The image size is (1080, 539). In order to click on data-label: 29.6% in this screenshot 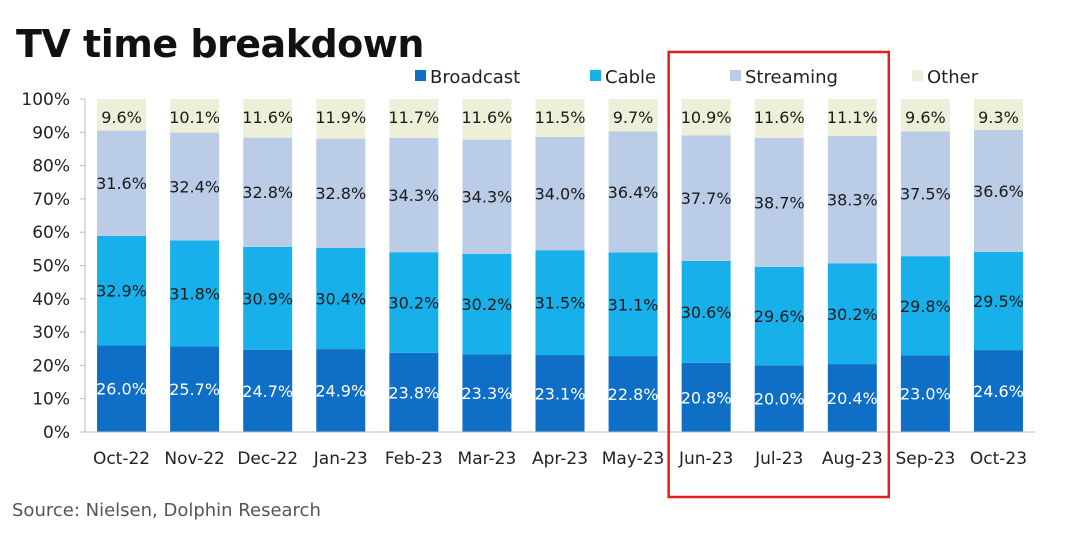, I will do `click(779, 316)`.